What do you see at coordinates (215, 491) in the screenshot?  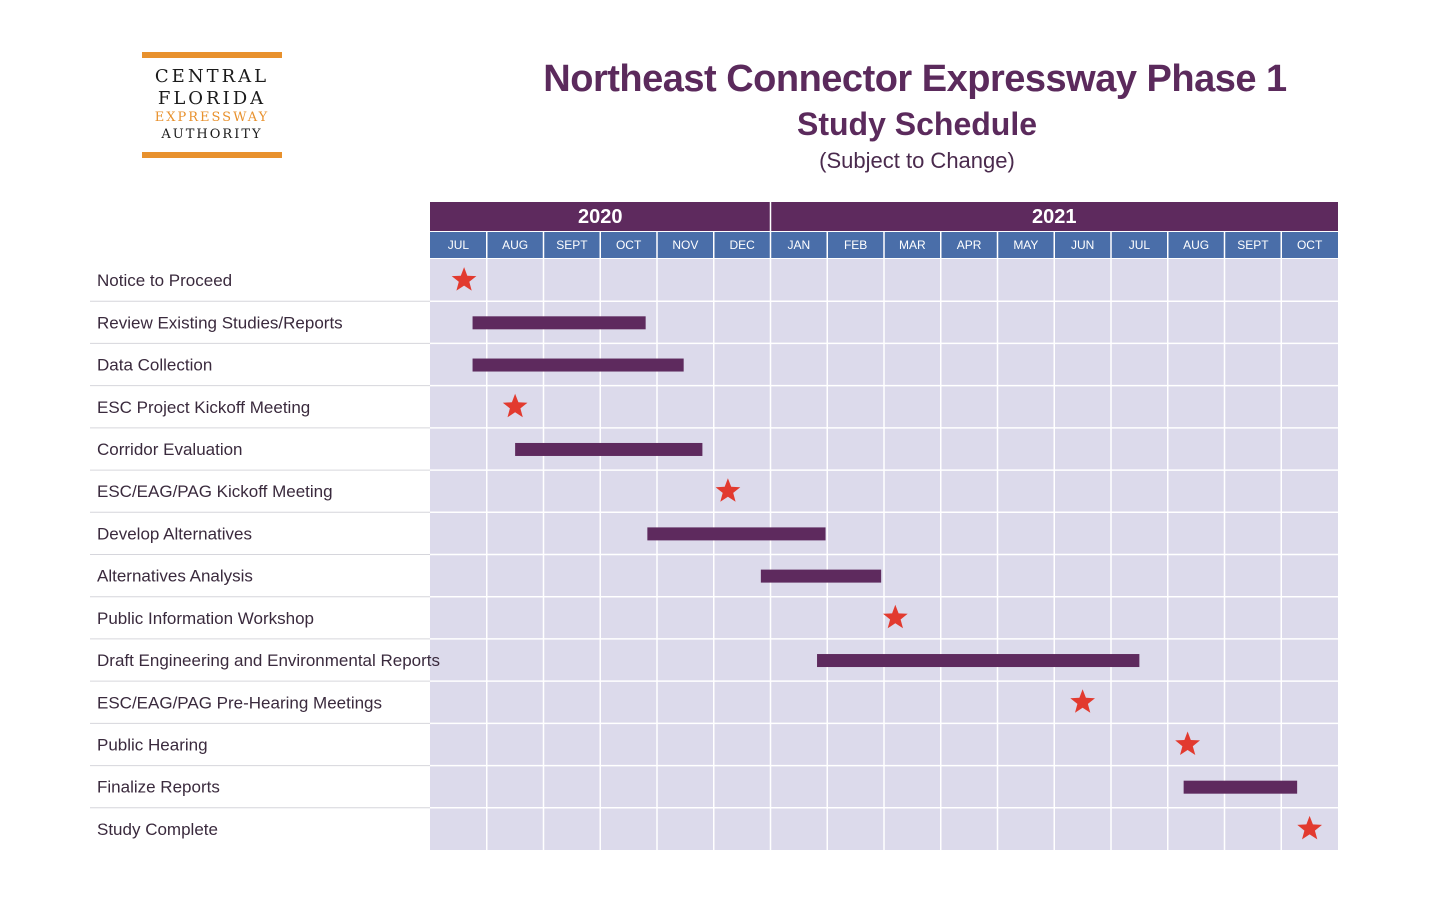 I see `task-label: ESC/EAG/PAG Kickoff Meeting` at bounding box center [215, 491].